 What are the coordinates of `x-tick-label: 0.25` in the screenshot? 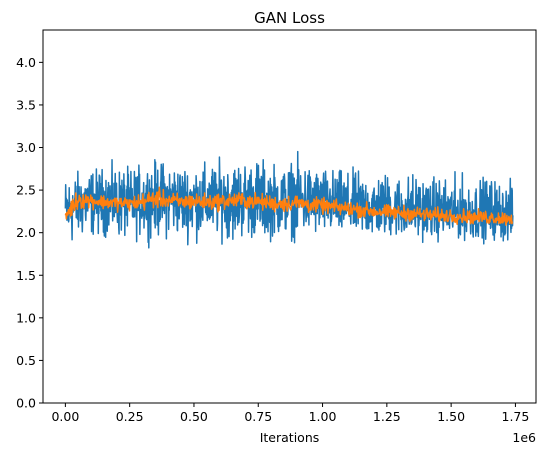 It's located at (130, 416).